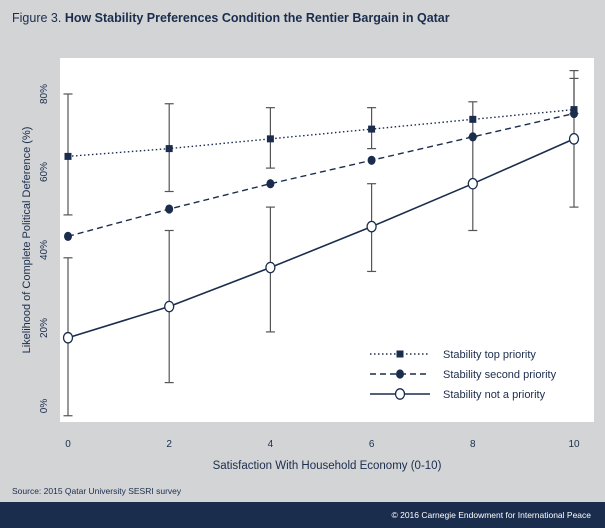 Image resolution: width=605 pixels, height=528 pixels. Describe the element at coordinates (500, 375) in the screenshot. I see `legend-label: Stability second priority` at that location.